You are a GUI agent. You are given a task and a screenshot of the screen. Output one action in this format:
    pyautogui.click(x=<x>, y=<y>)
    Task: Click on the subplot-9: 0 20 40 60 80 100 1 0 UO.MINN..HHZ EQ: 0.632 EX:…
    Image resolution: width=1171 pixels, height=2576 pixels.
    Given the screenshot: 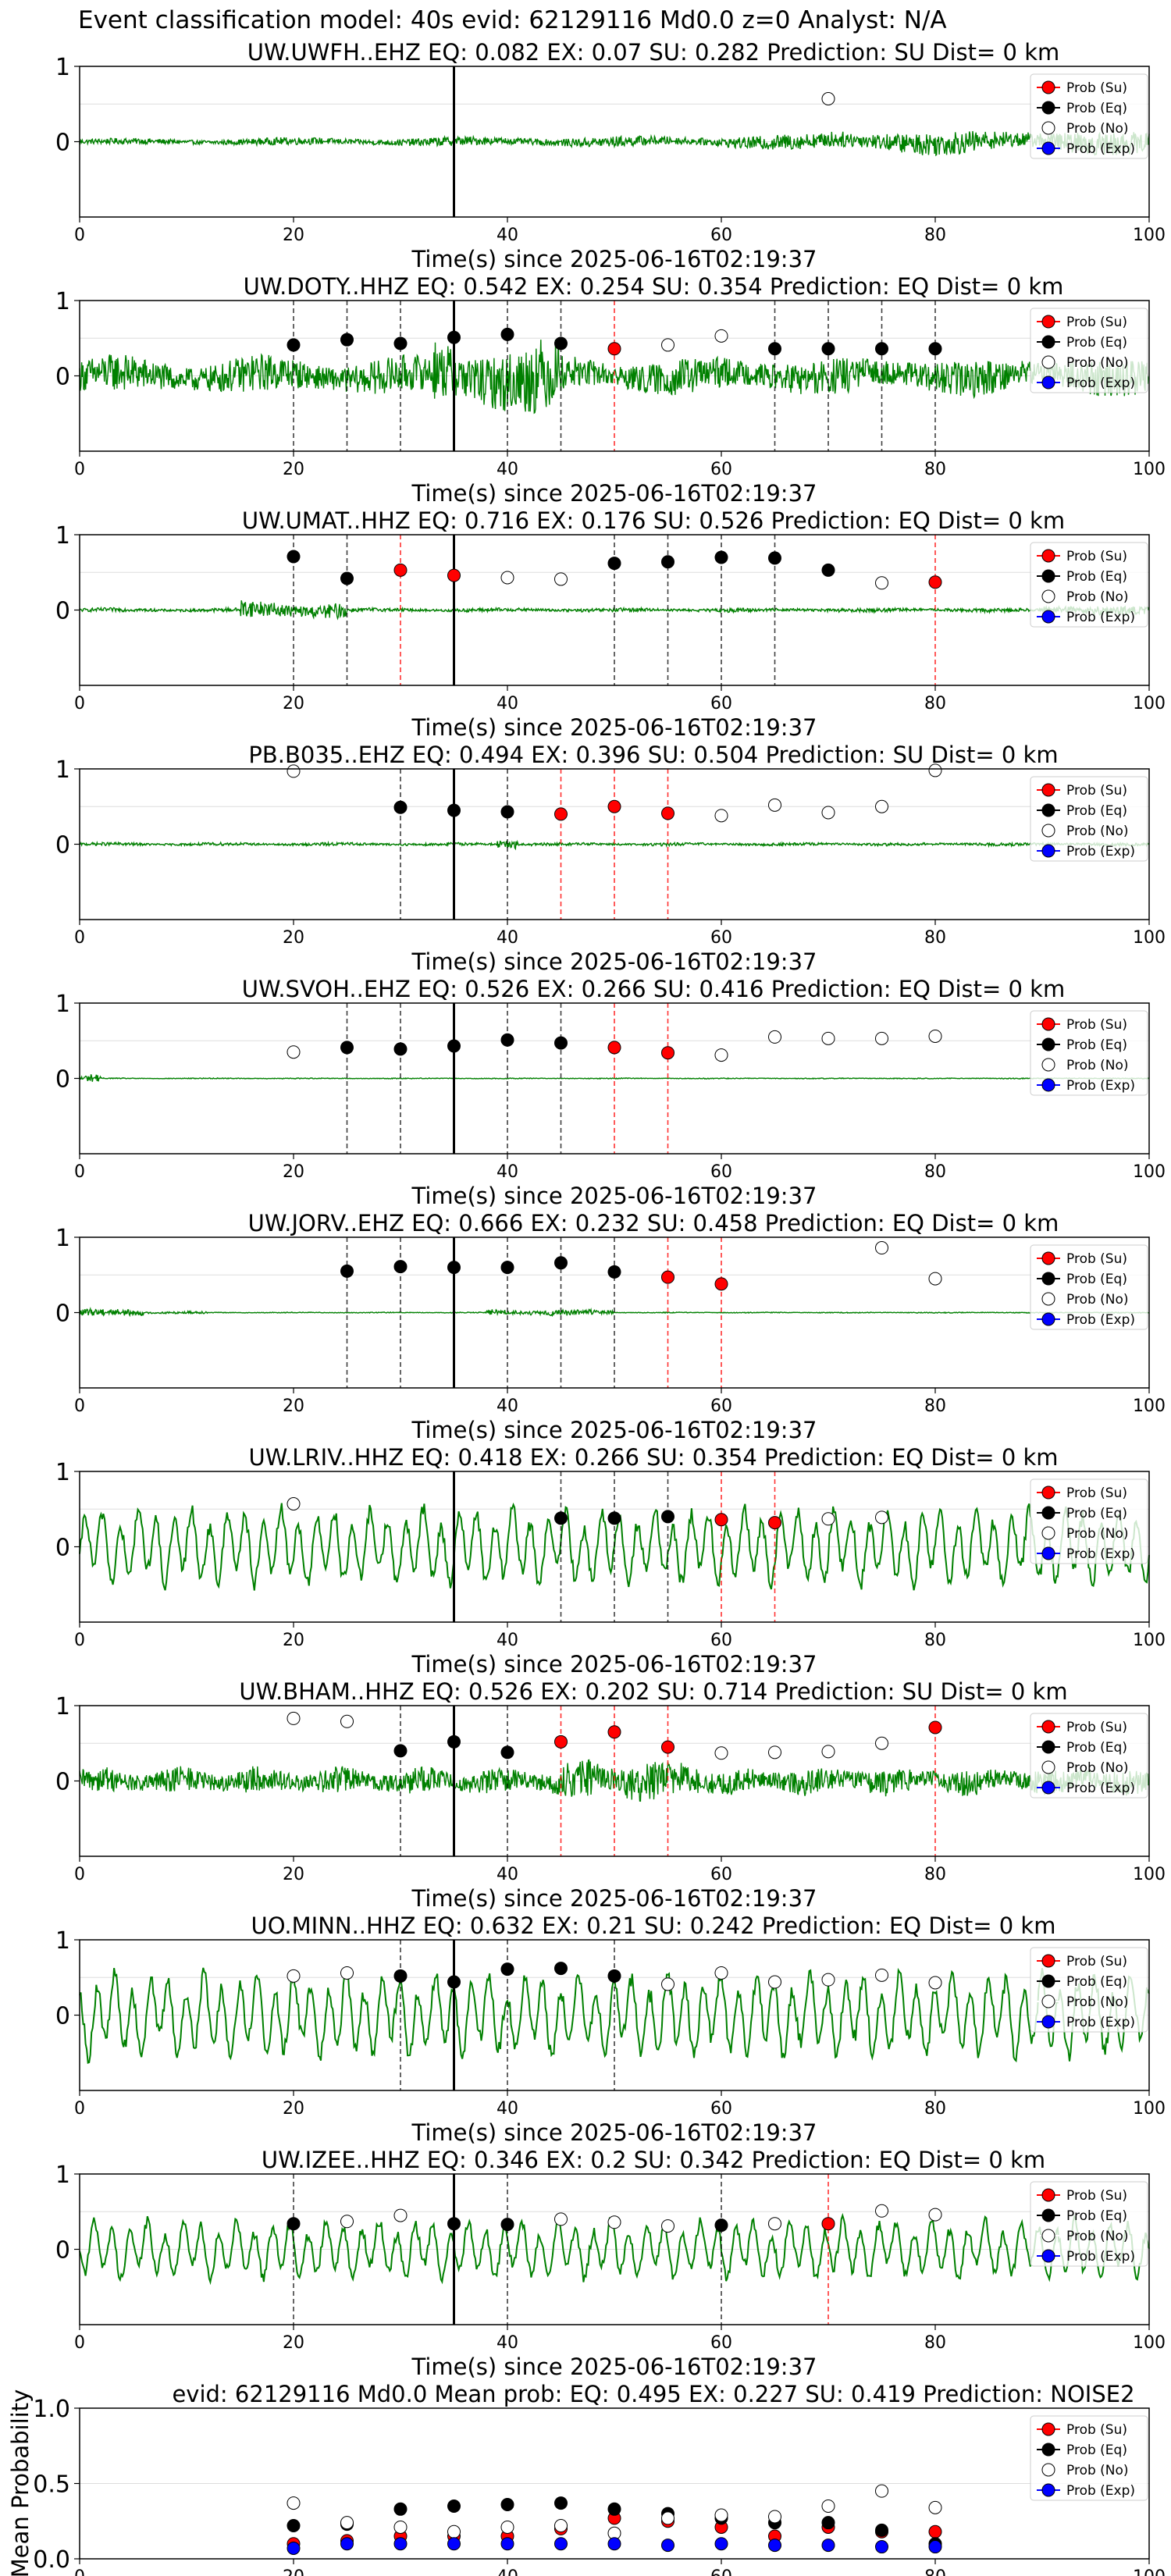 What is the action you would take?
    pyautogui.click(x=610, y=2029)
    